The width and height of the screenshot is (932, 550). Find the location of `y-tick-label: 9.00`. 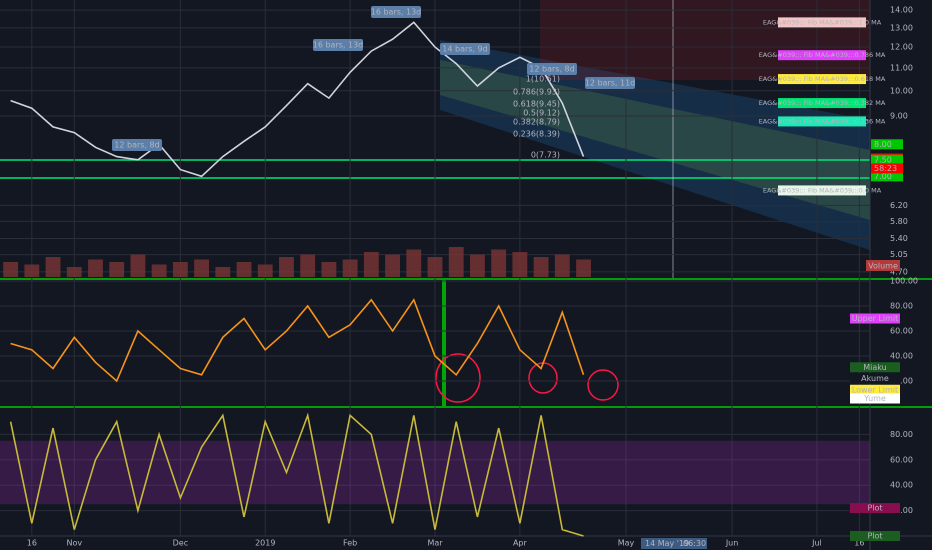

y-tick-label: 9.00 is located at coordinates (899, 116).